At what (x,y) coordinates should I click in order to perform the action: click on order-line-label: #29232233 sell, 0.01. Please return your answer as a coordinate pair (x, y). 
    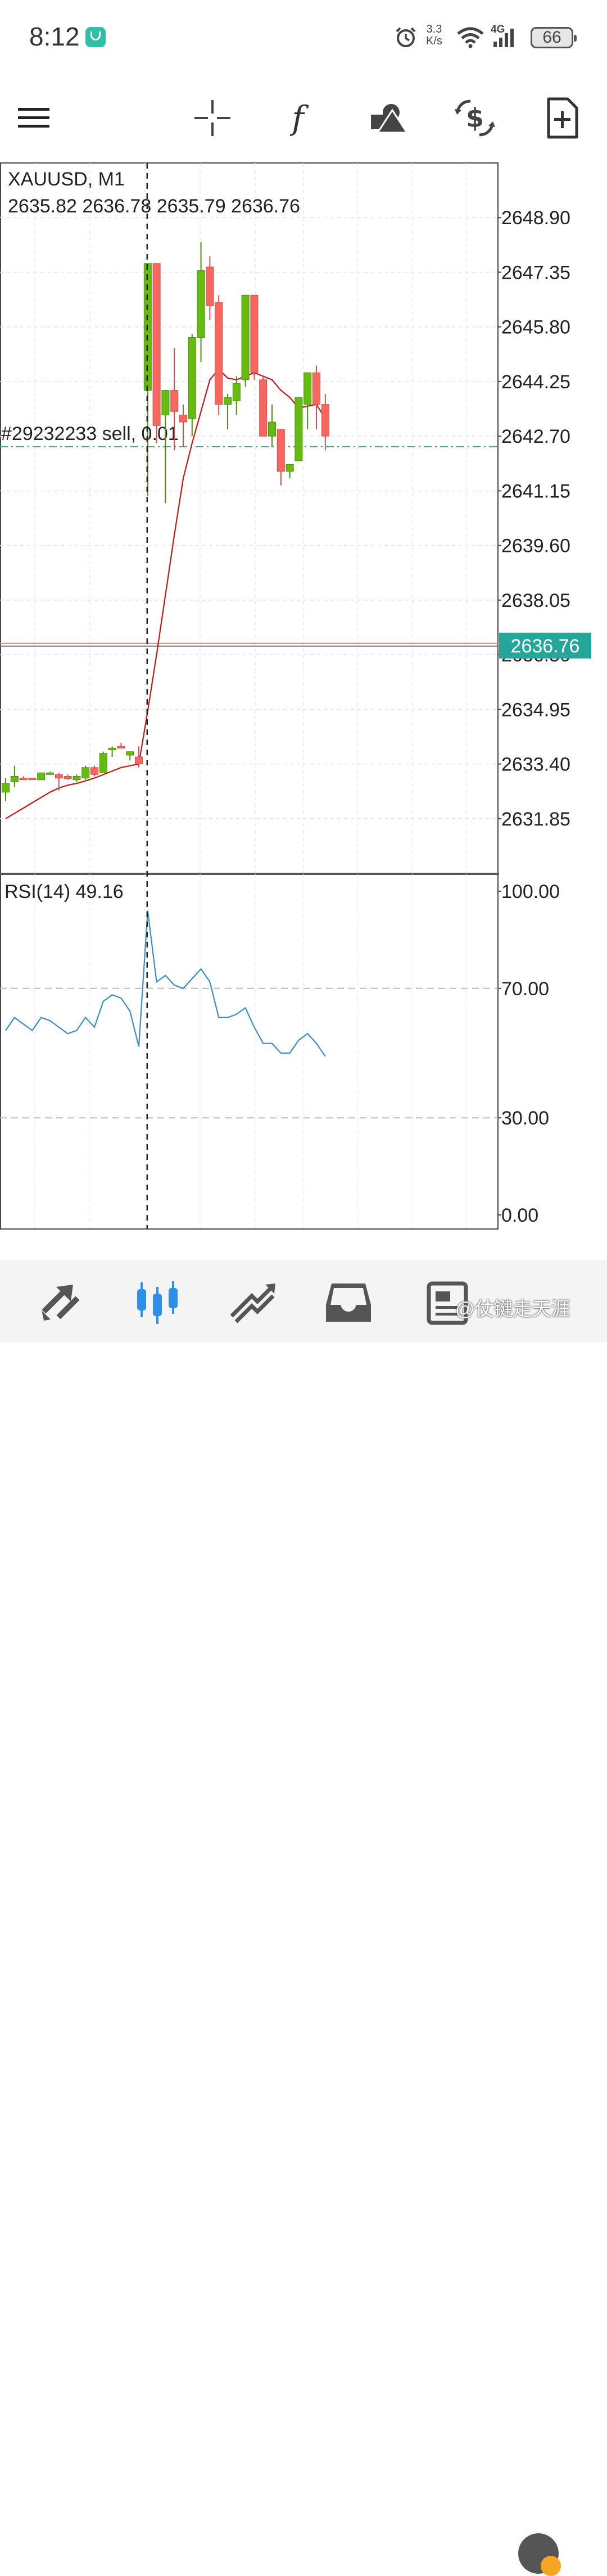
    Looking at the image, I should click on (90, 434).